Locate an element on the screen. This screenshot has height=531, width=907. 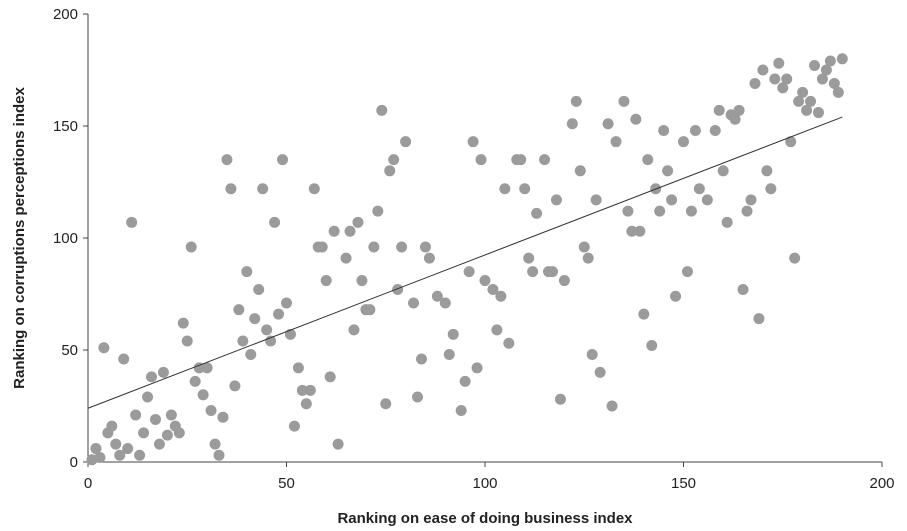
y-tick-label: 200 is located at coordinates (65, 14).